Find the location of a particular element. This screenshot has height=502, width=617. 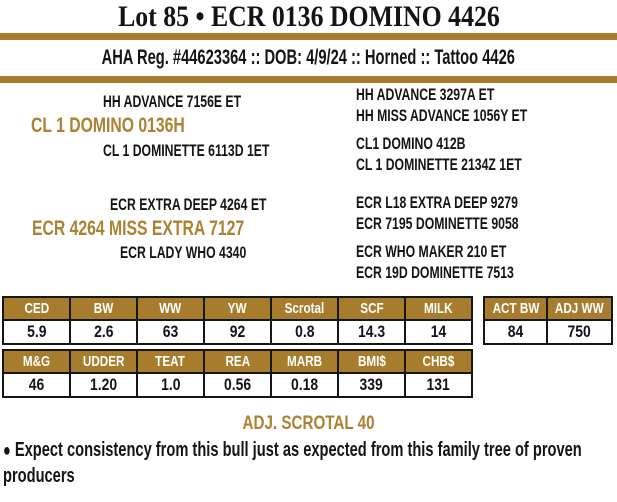

actual-weights-value-row: 84 750 is located at coordinates (548, 332).